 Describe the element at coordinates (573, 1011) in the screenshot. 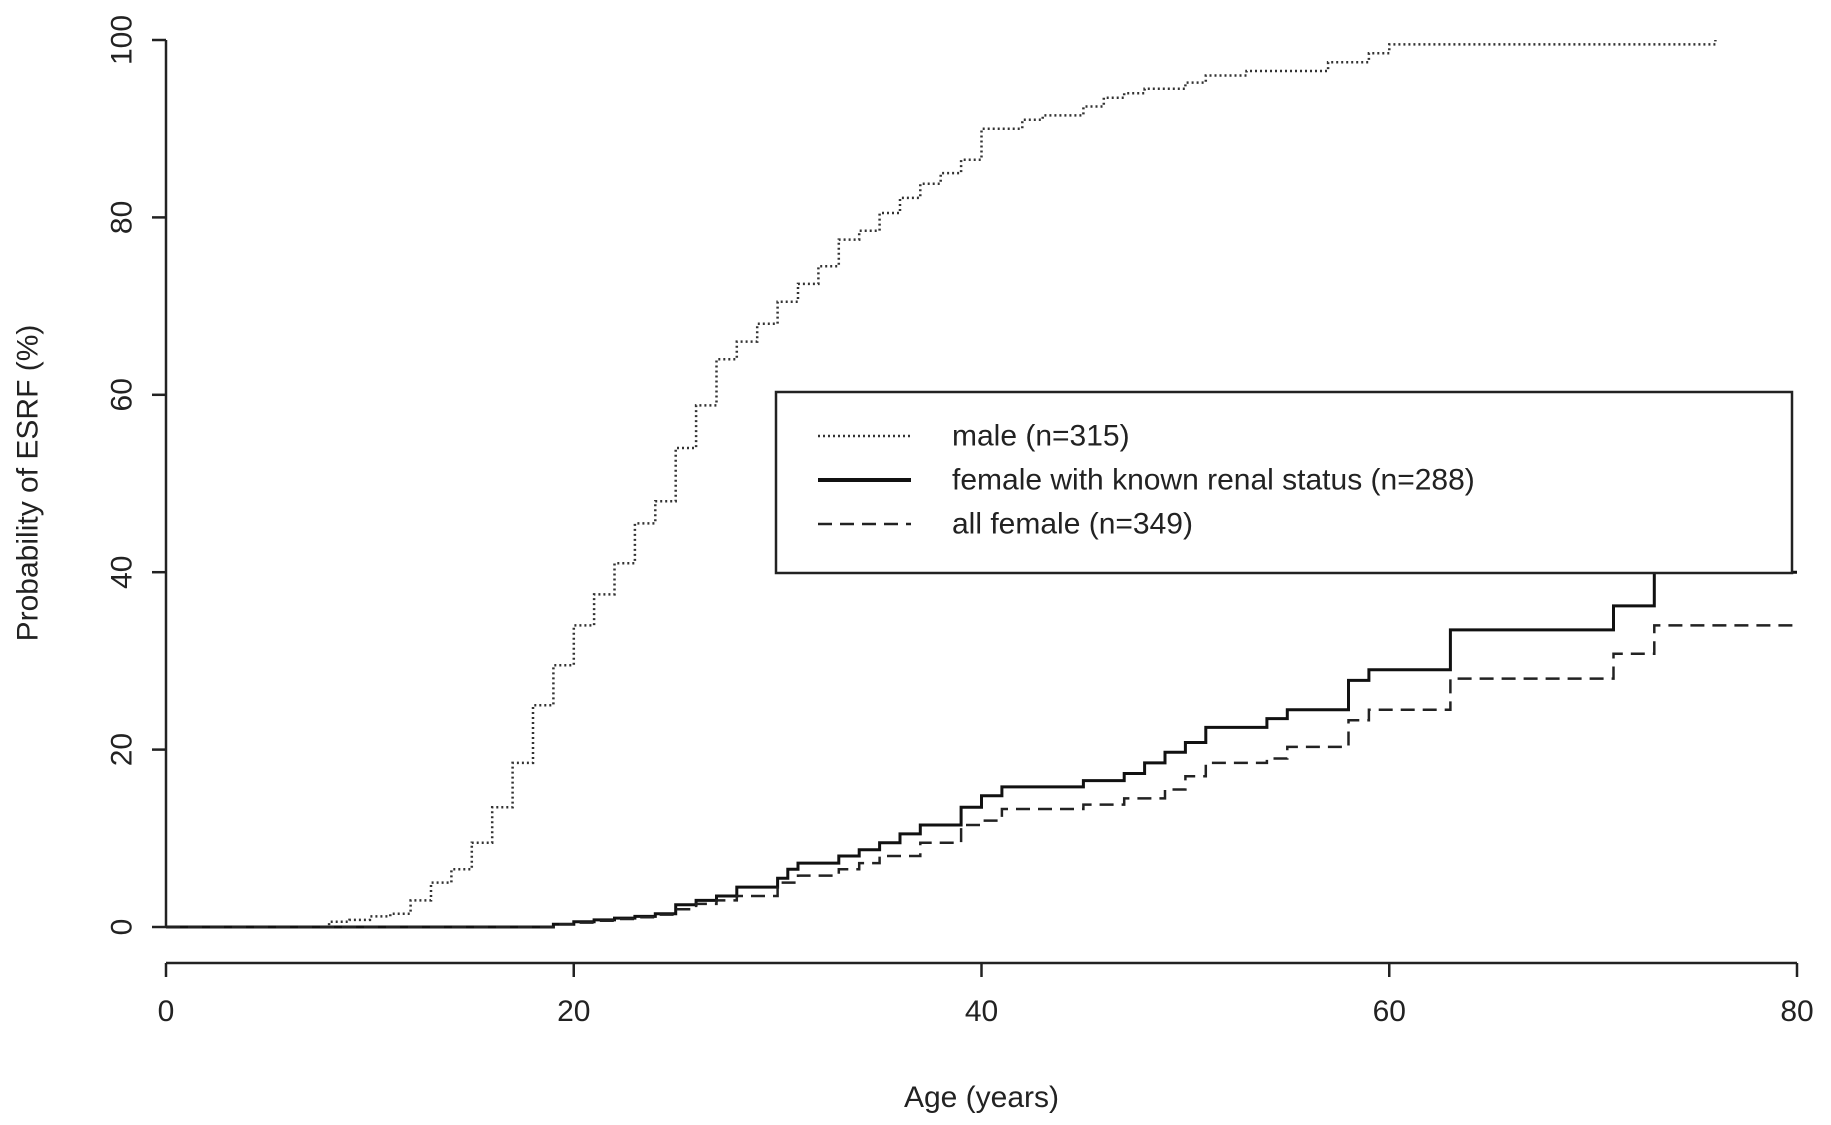

I see `x-tick-label: 20` at that location.